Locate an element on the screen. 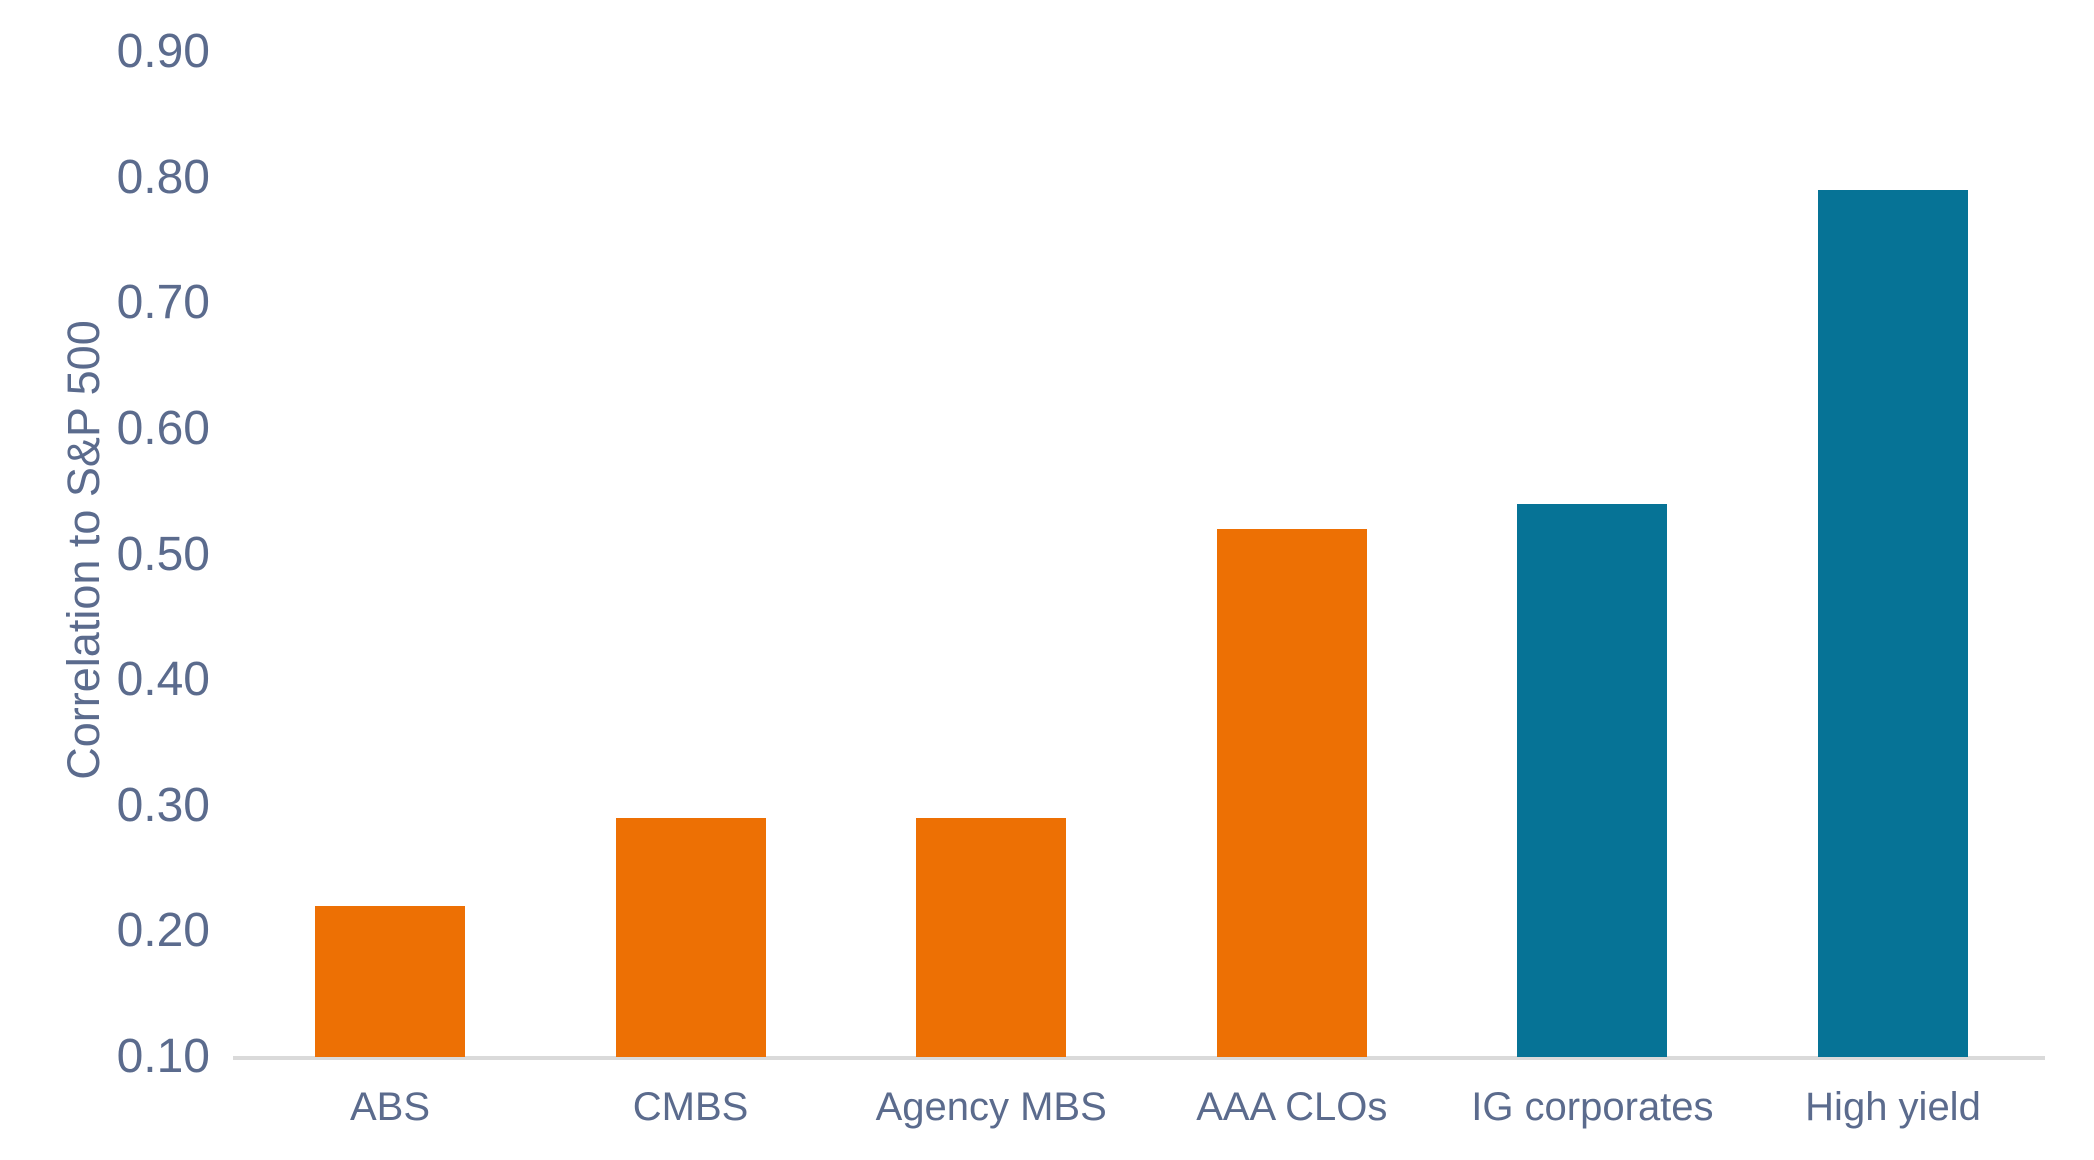 The height and width of the screenshot is (1160, 2094). x-axis-label: IG corporates is located at coordinates (1592, 1107).